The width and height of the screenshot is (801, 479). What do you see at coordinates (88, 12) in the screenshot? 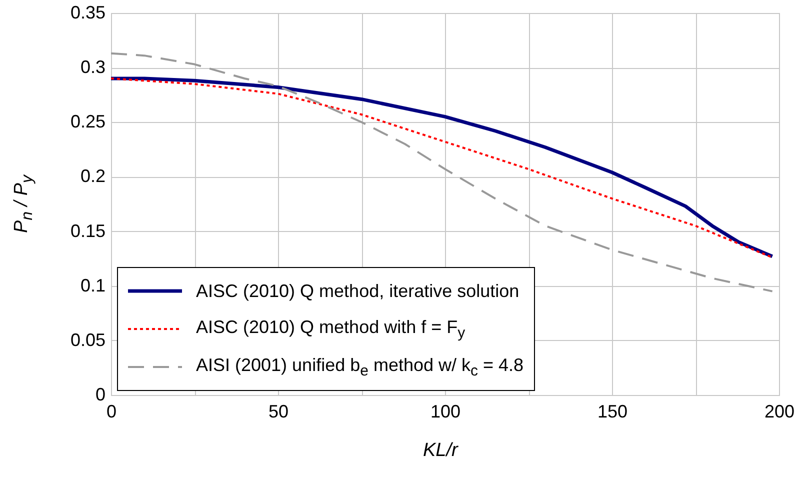
I see `y-tick-label: 0.35` at bounding box center [88, 12].